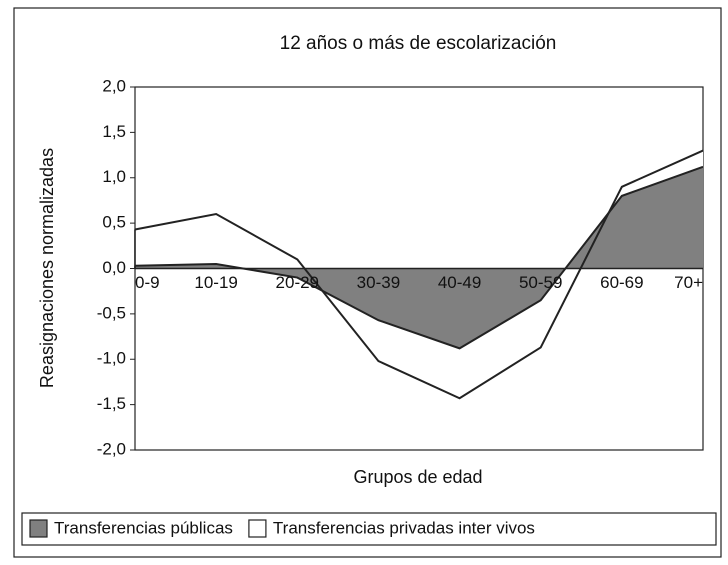 The width and height of the screenshot is (728, 565). Describe the element at coordinates (418, 43) in the screenshot. I see `chart-title: 12 años o más de escolarización` at that location.